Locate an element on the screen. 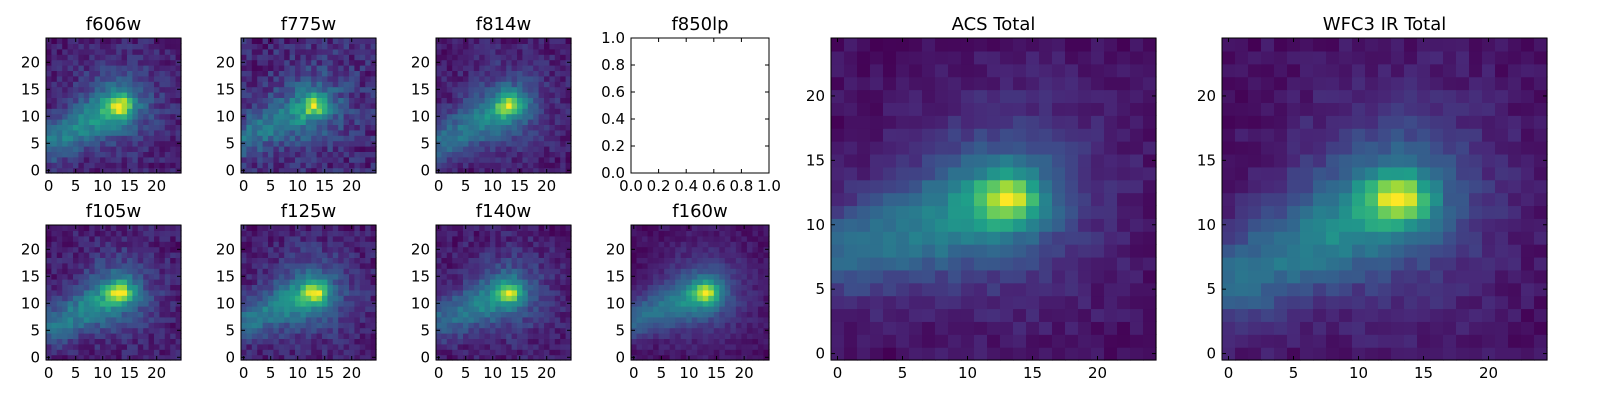  y-tick-label: 0 is located at coordinates (230, 170).